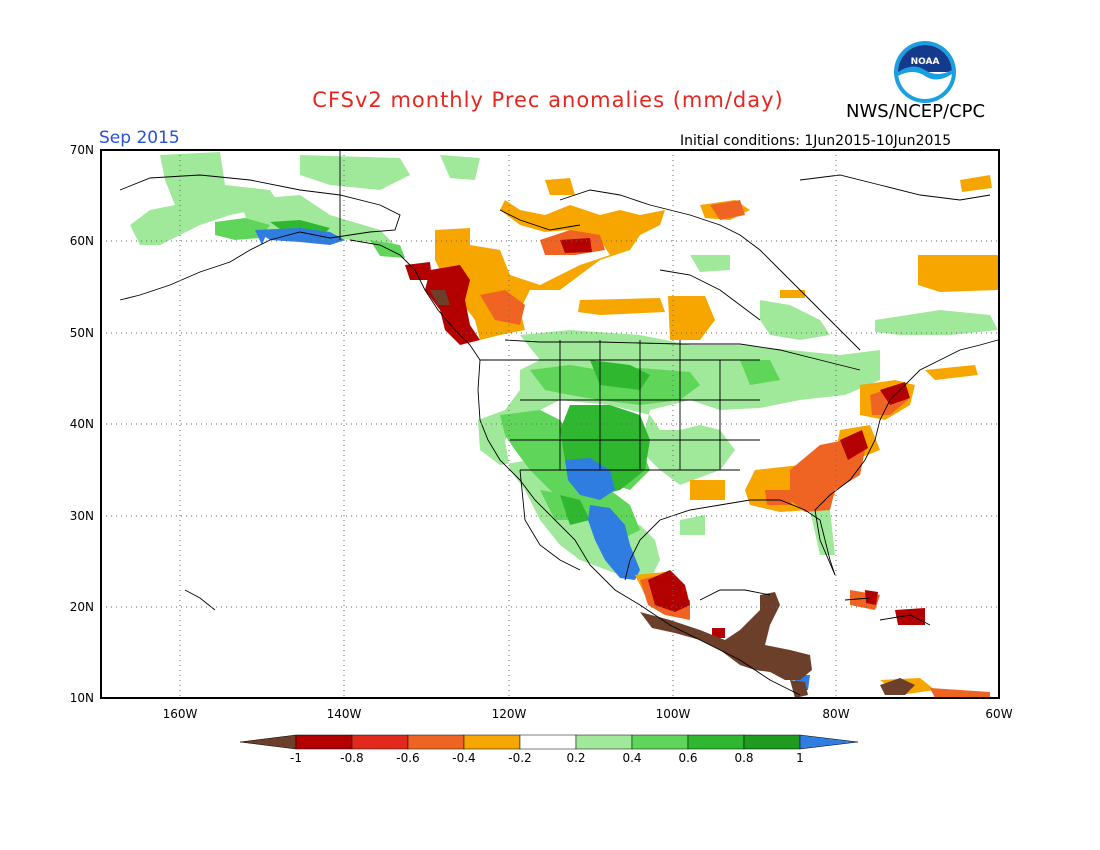 The image size is (1100, 850). What do you see at coordinates (588, 714) in the screenshot?
I see `longitude-labels: 160W 140W 120W 100W 80W 60W` at bounding box center [588, 714].